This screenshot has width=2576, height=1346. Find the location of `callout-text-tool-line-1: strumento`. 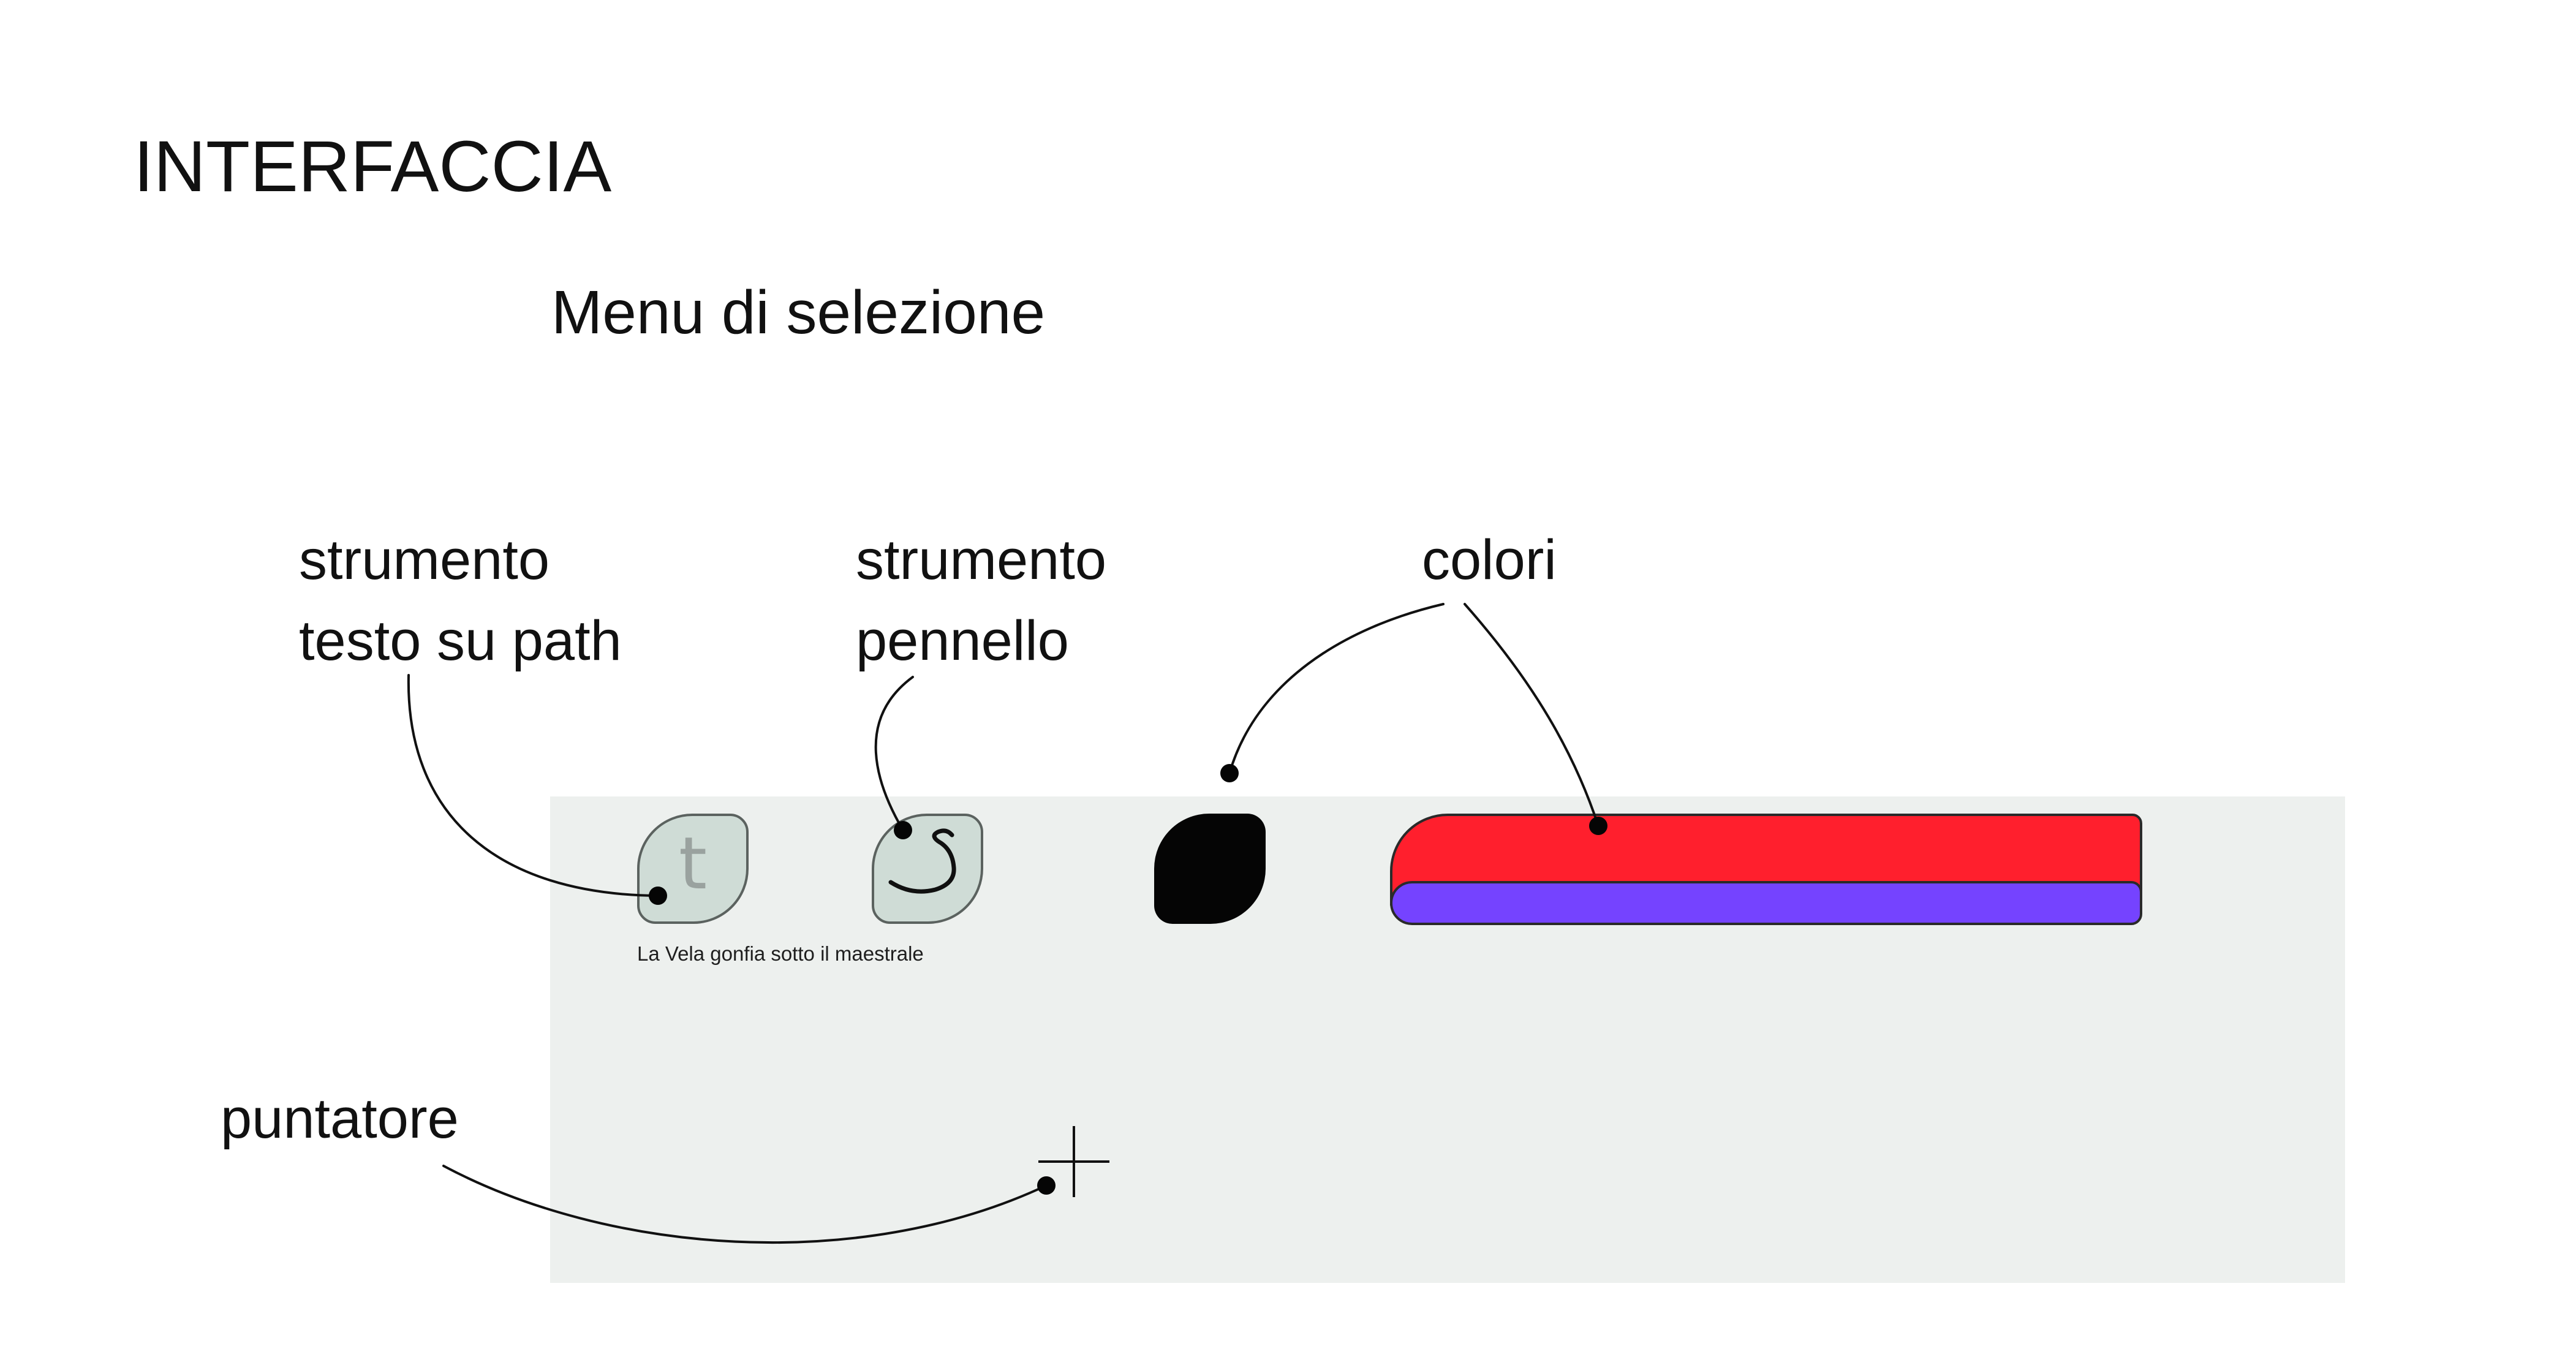

callout-text-tool-line-1: strumento is located at coordinates (424, 560).